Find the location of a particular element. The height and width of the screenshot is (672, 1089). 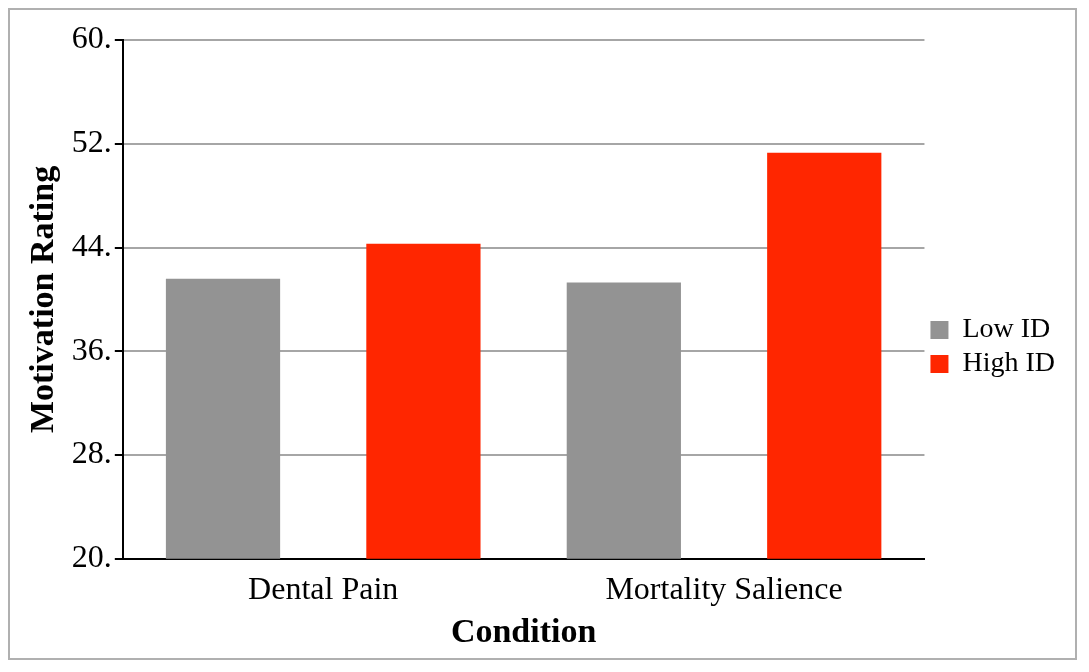

y-tick-label: 44. is located at coordinates (91, 244).